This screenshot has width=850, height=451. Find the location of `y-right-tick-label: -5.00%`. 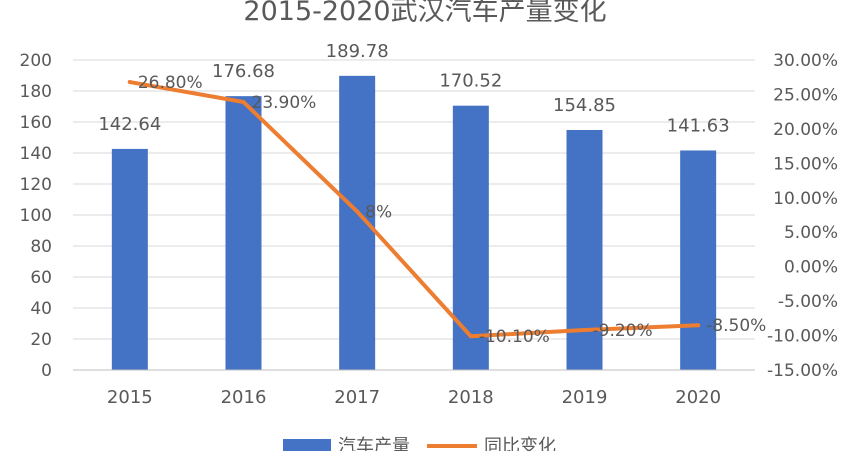

y-right-tick-label: -5.00% is located at coordinates (808, 302).